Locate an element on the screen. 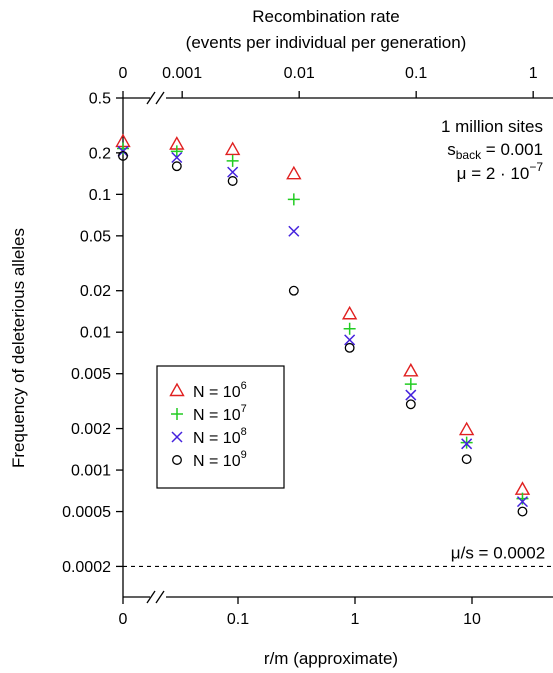 The height and width of the screenshot is (673, 553). y-axis-title: Frequency of deleterious alleles is located at coordinates (18, 348).